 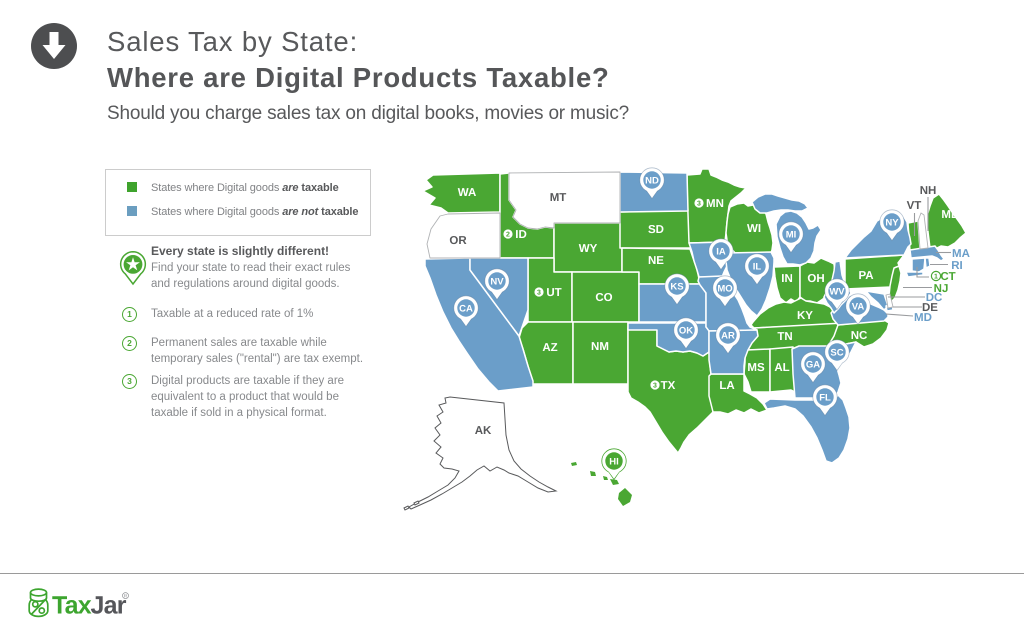 What do you see at coordinates (930, 308) in the screenshot?
I see `svg-text: DE` at bounding box center [930, 308].